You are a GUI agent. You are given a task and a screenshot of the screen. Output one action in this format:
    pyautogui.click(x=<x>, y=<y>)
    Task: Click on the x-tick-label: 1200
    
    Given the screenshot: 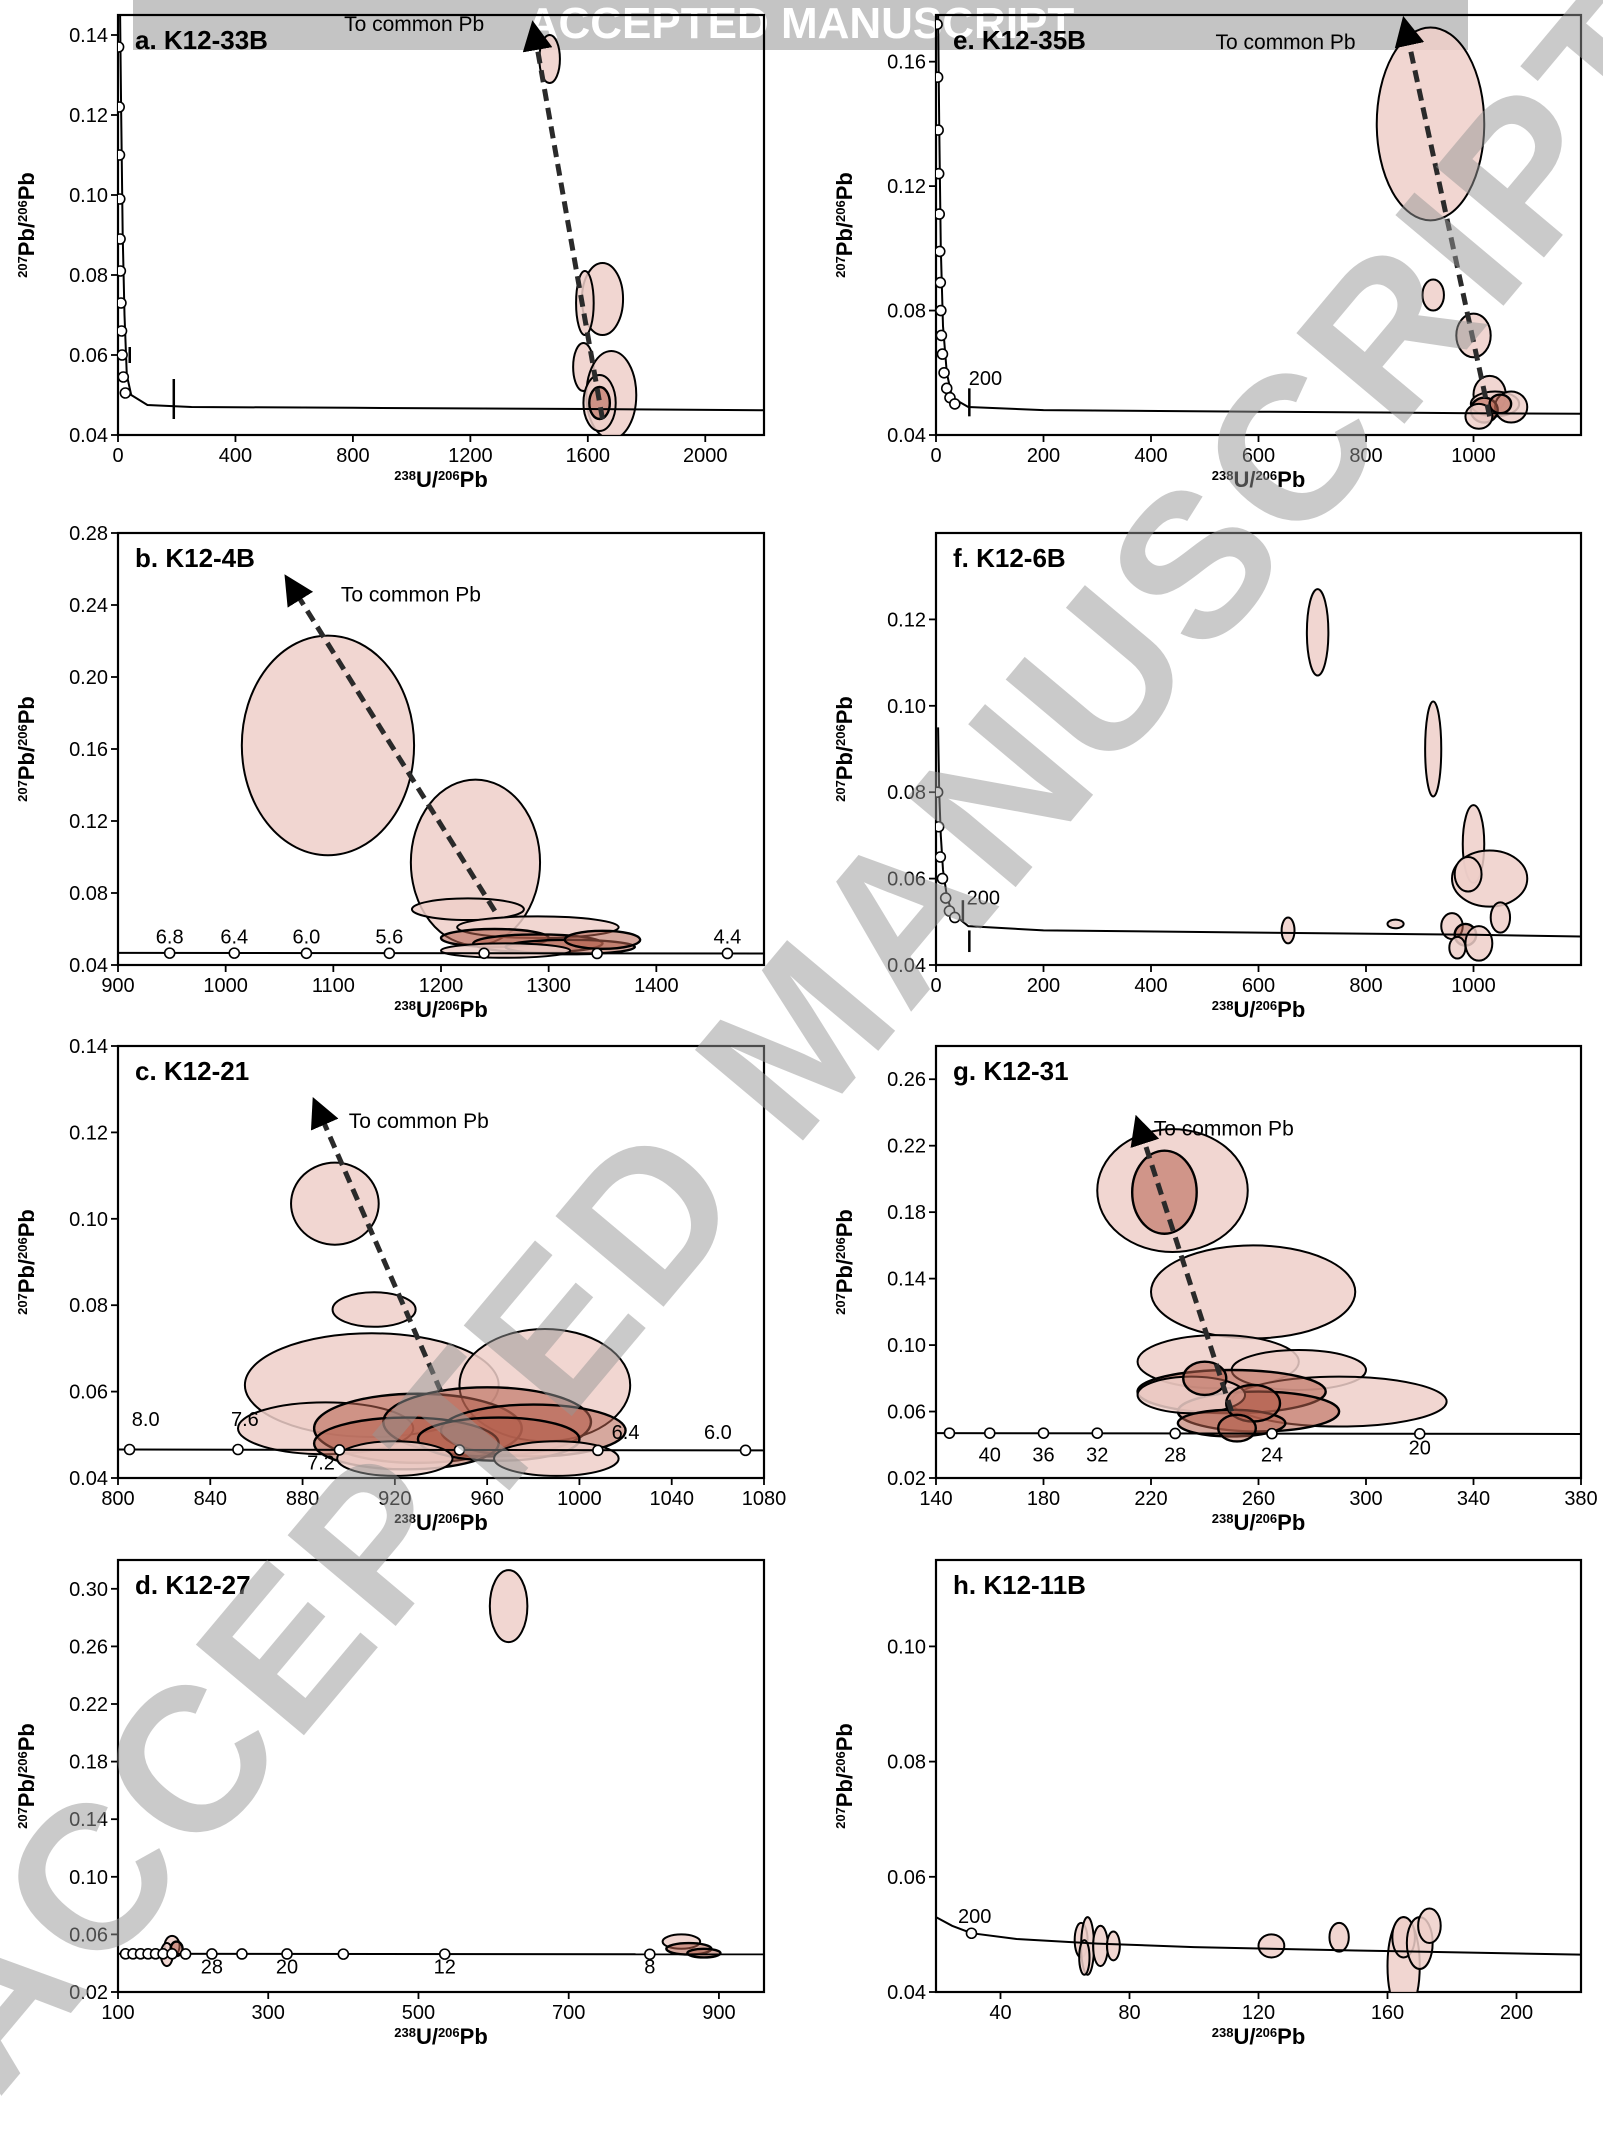 What is the action you would take?
    pyautogui.click(x=441, y=986)
    